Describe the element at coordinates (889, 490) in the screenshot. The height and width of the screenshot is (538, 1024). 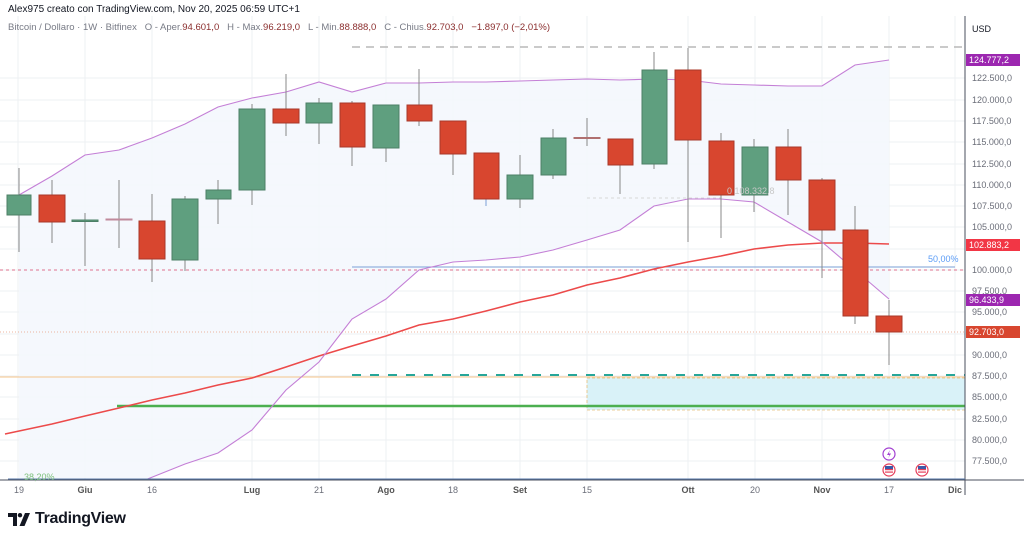
I see `time-label: 17` at that location.